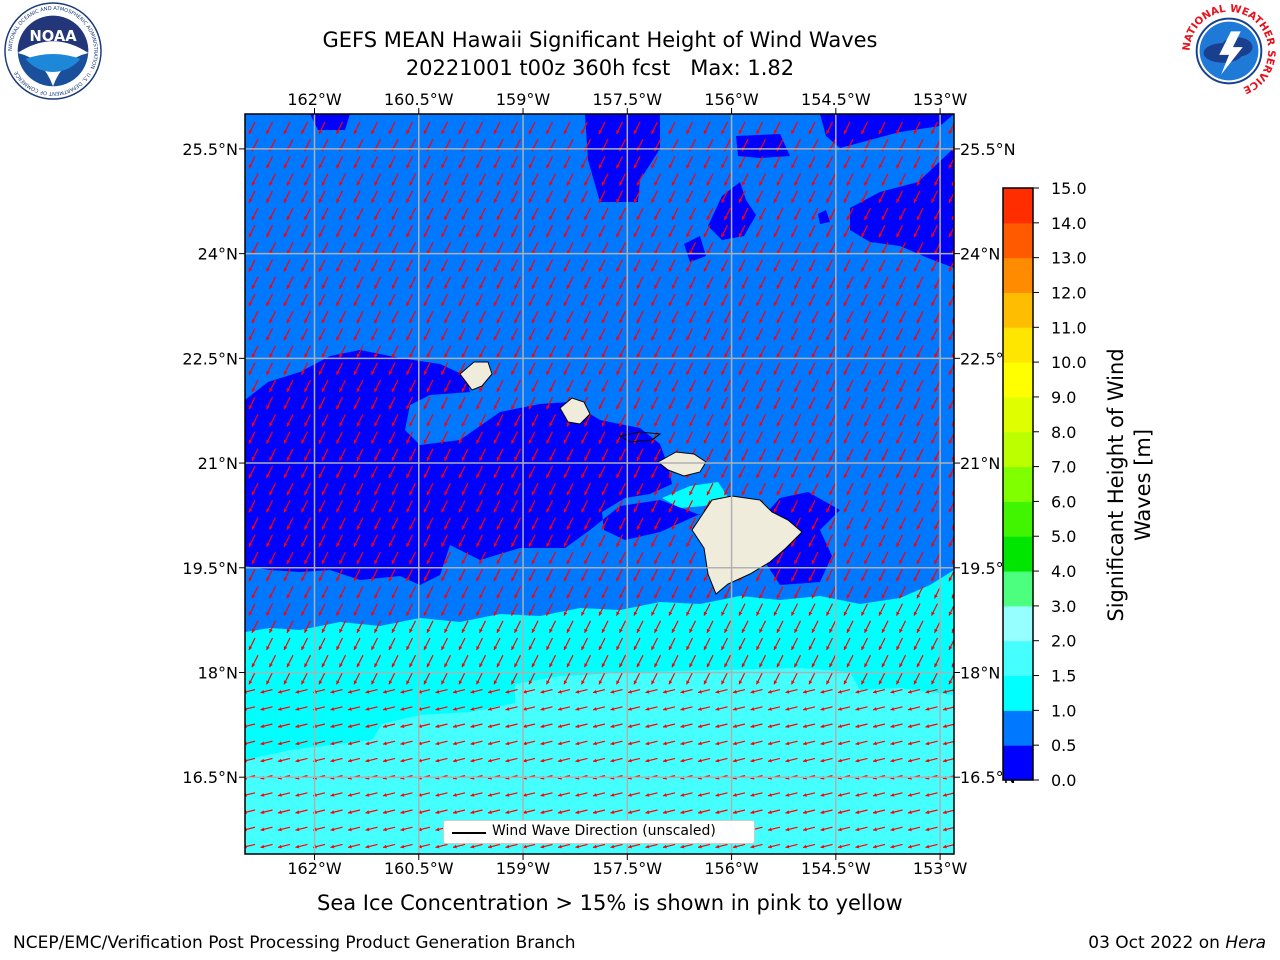 This screenshot has width=1280, height=960. Describe the element at coordinates (1143, 485) in the screenshot. I see `colorbar-label-line2: Waves [m]` at that location.